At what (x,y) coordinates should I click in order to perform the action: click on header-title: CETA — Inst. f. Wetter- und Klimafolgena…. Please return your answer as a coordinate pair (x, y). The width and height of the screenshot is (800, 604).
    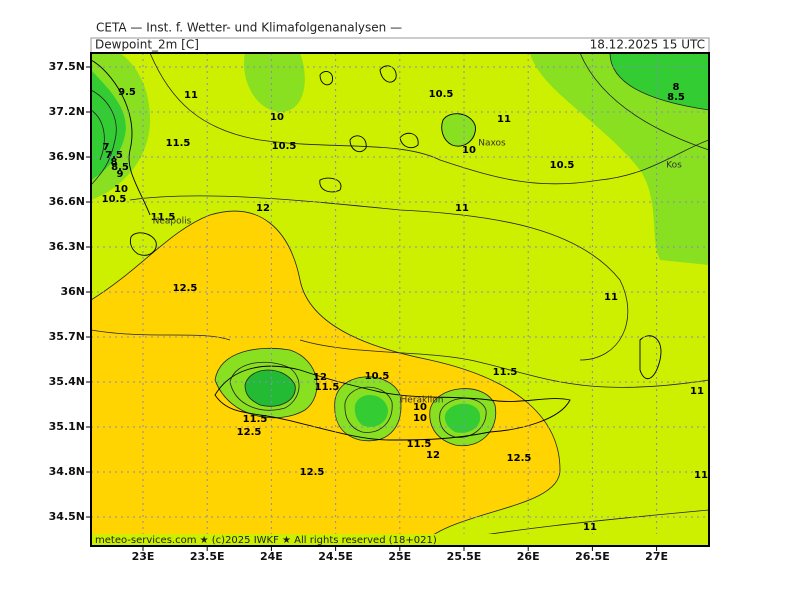
    Looking at the image, I should click on (249, 28).